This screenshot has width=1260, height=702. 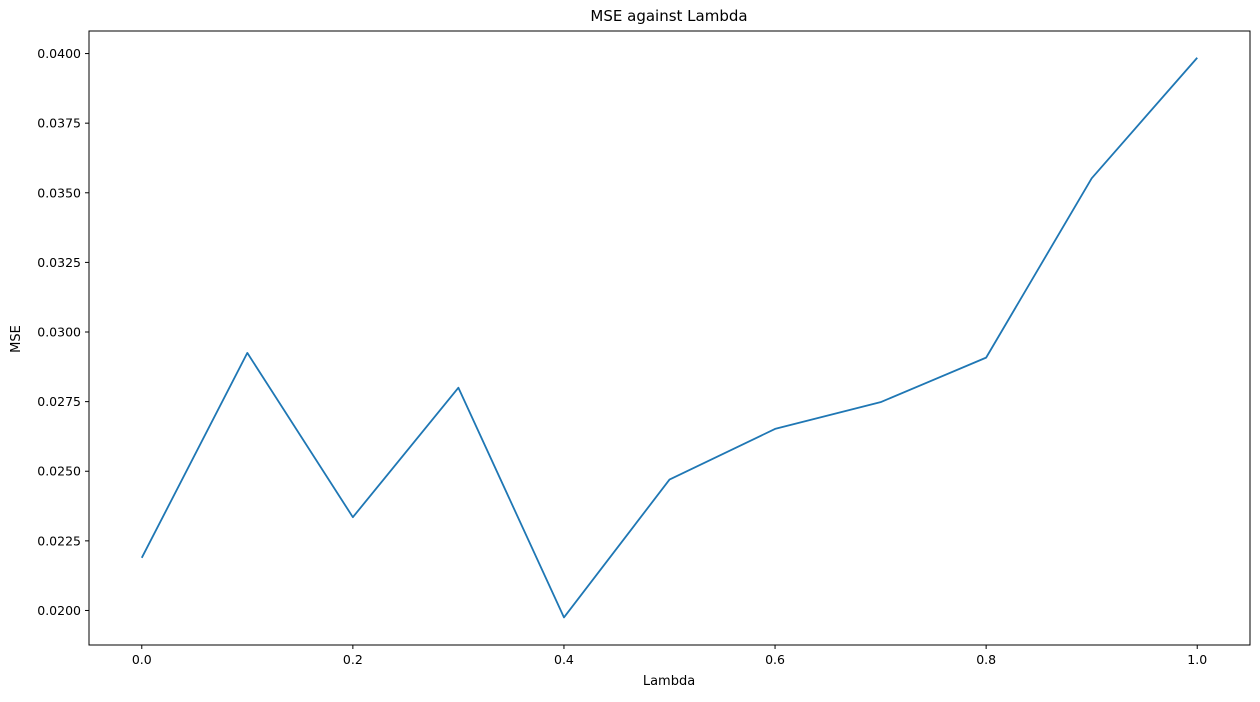 I want to click on x-tick-label: 0.0, so click(x=142, y=659).